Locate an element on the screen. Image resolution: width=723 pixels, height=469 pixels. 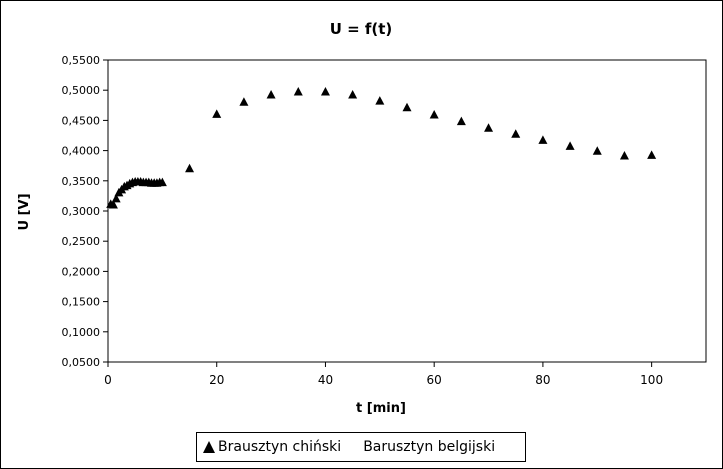
legend-label-brausztyn-chinski: Brausztyn chiński is located at coordinates (280, 447).